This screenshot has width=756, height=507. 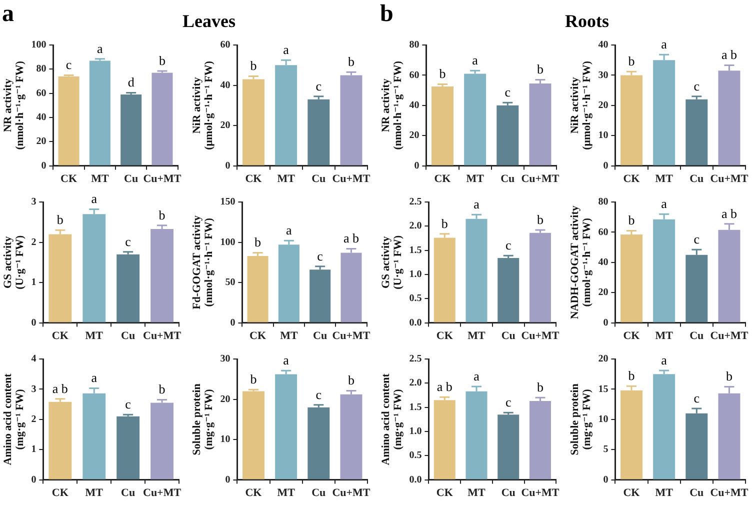 What do you see at coordinates (387, 14) in the screenshot?
I see `text: b` at bounding box center [387, 14].